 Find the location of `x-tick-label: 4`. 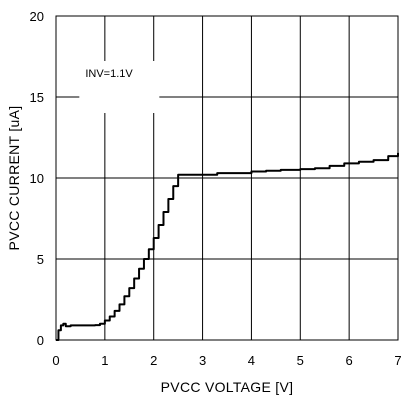

x-tick-label: 4 is located at coordinates (251, 360).